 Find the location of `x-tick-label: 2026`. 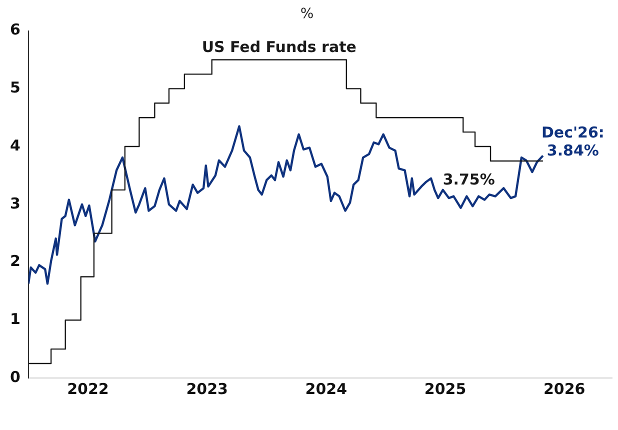

x-tick-label: 2026 is located at coordinates (564, 389).